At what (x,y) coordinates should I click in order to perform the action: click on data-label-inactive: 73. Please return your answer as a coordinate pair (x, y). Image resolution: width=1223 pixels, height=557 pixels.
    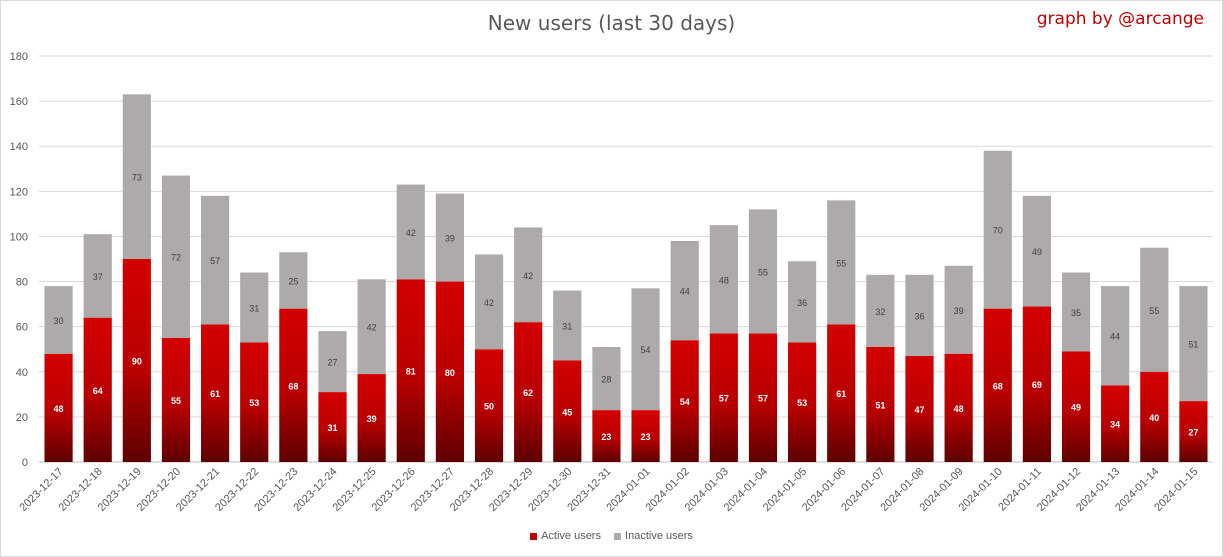
    Looking at the image, I should click on (137, 178).